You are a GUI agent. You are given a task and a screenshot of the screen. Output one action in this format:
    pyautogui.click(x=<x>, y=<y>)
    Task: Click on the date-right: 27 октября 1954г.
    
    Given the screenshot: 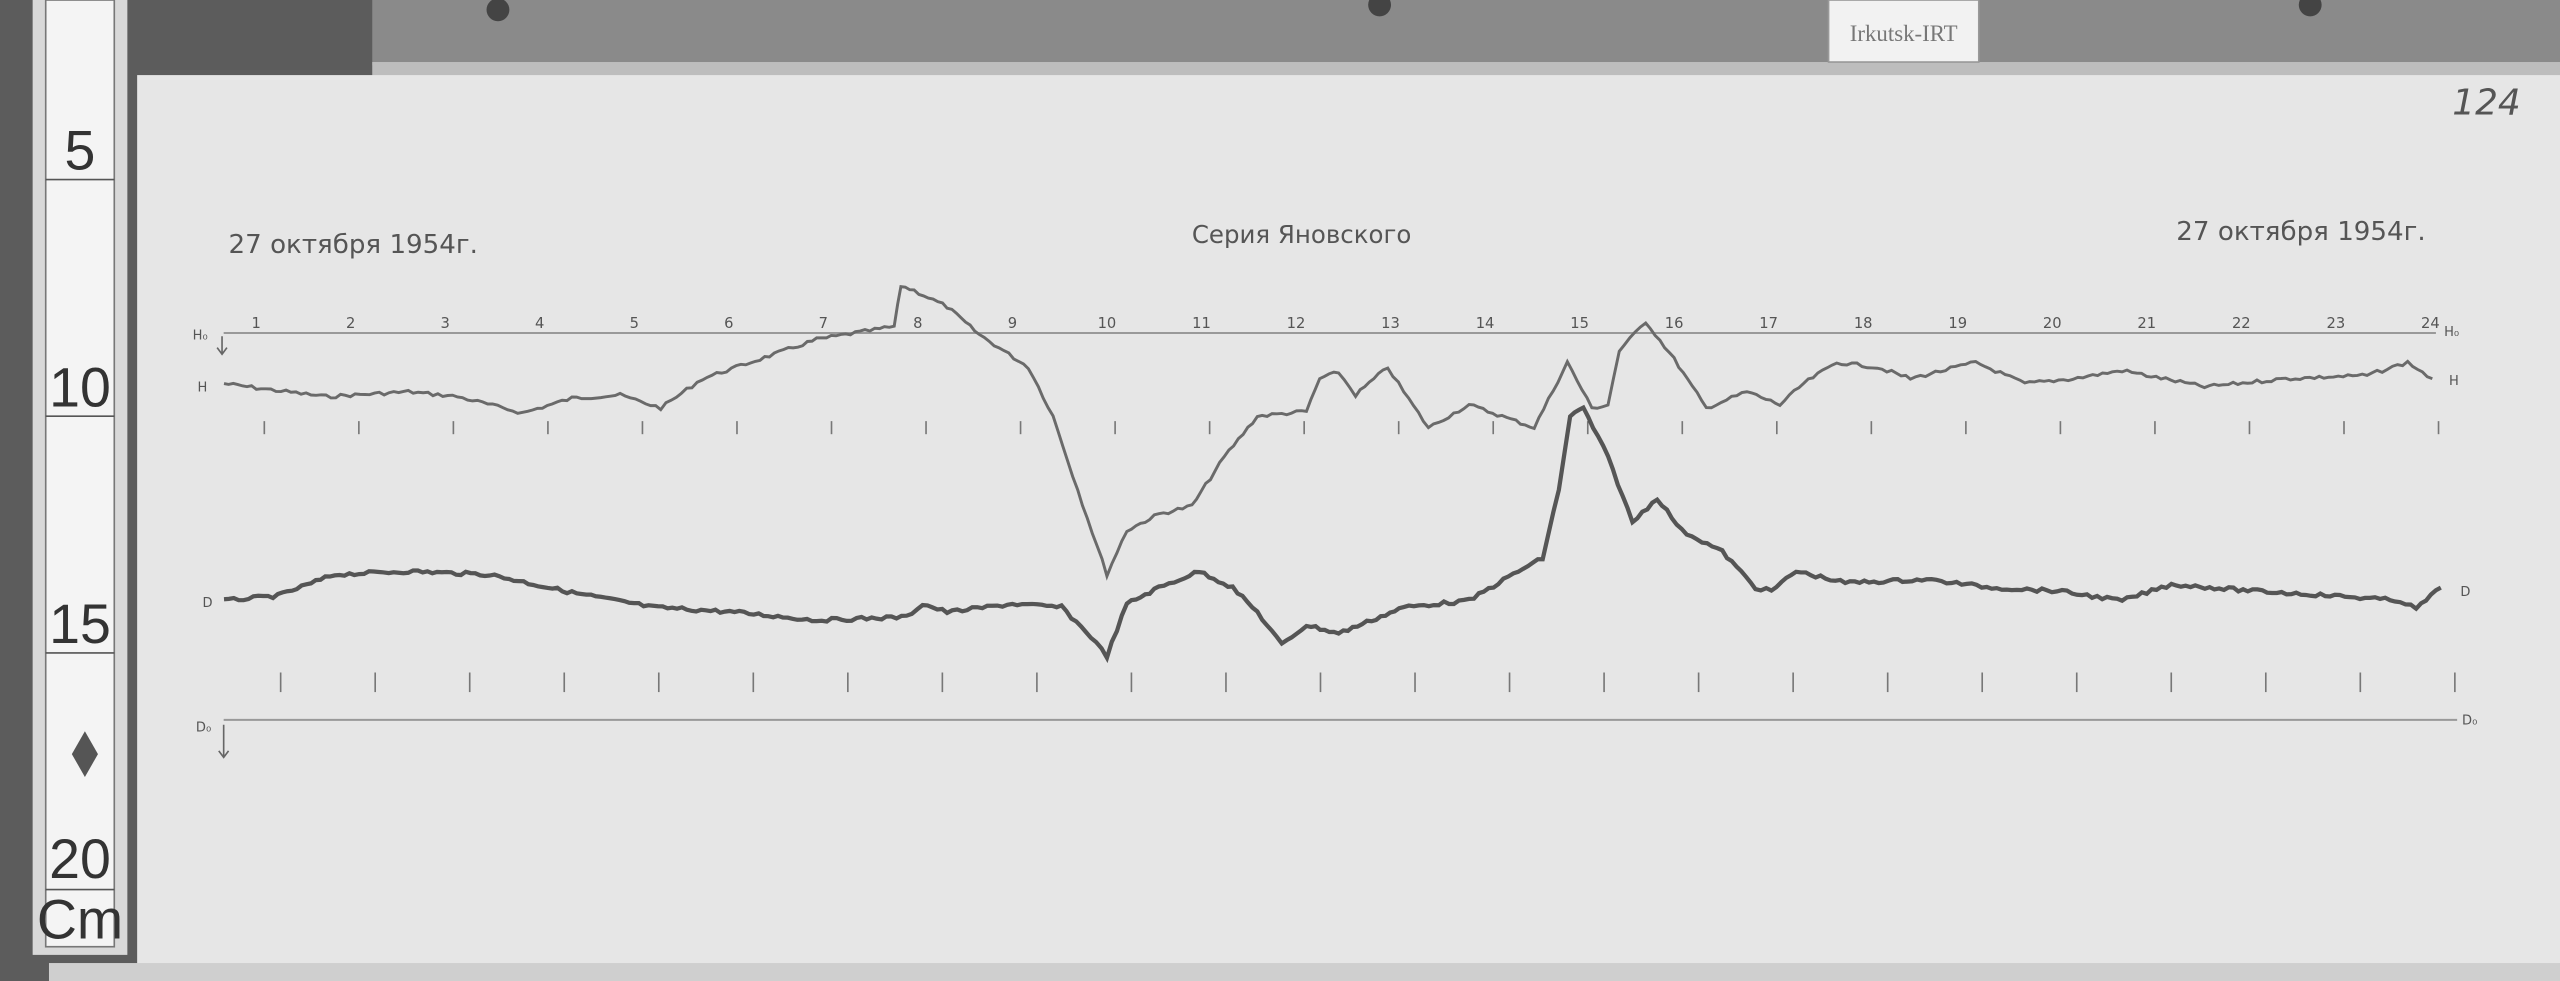 What is the action you would take?
    pyautogui.click(x=2300, y=232)
    